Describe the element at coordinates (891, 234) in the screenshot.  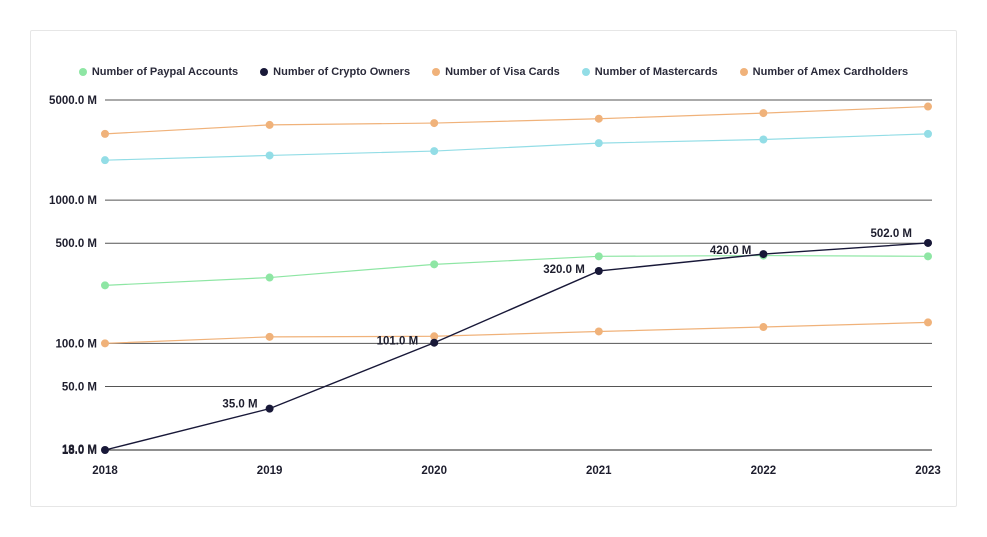
I see `data-label: 502.0 M` at that location.